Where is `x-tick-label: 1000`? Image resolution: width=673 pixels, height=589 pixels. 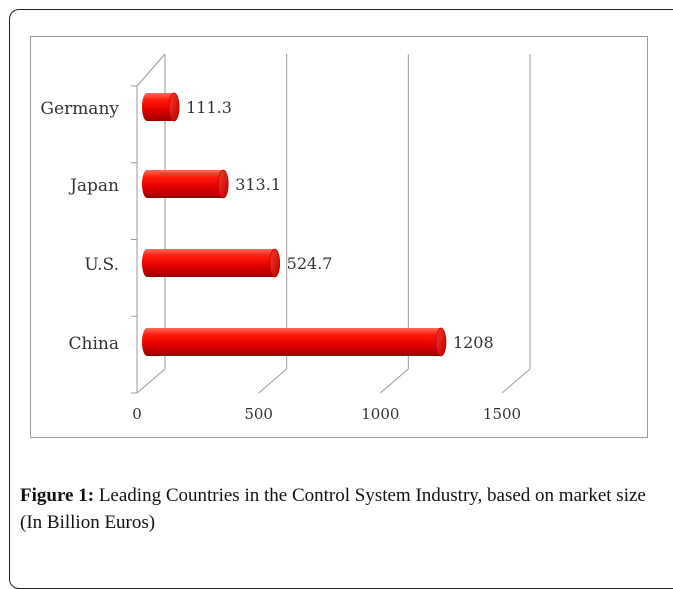
x-tick-label: 1000 is located at coordinates (380, 414).